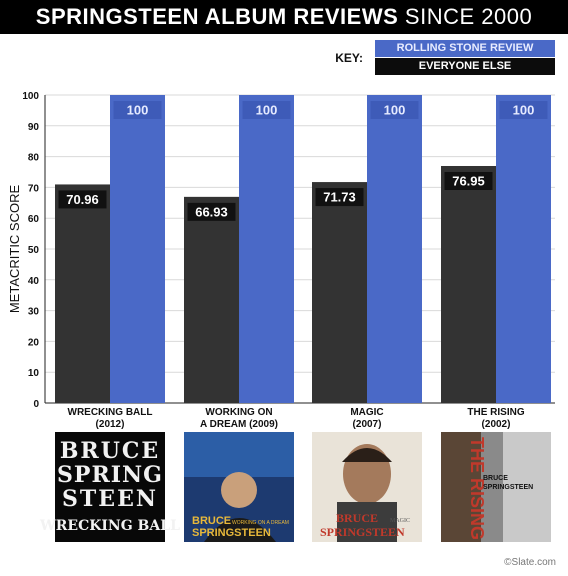 This screenshot has width=568, height=576. What do you see at coordinates (14, 249) in the screenshot?
I see `y-axis-label: METACRITIC SCORE` at bounding box center [14, 249].